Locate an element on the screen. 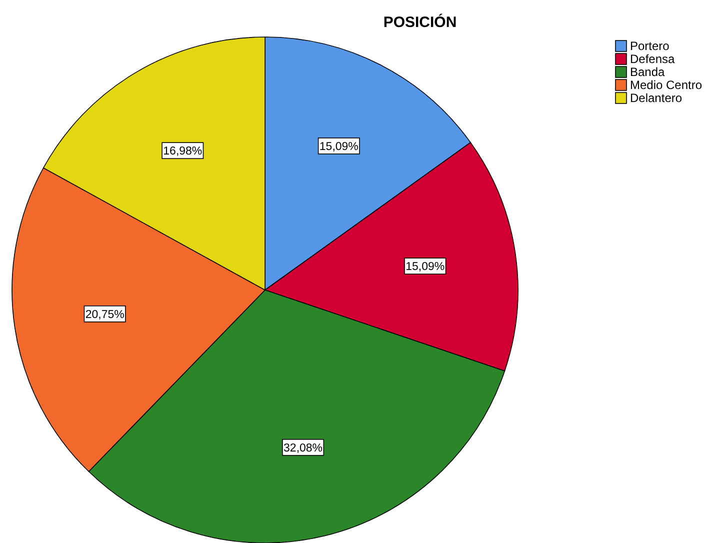  legend-label: Banda is located at coordinates (648, 72).